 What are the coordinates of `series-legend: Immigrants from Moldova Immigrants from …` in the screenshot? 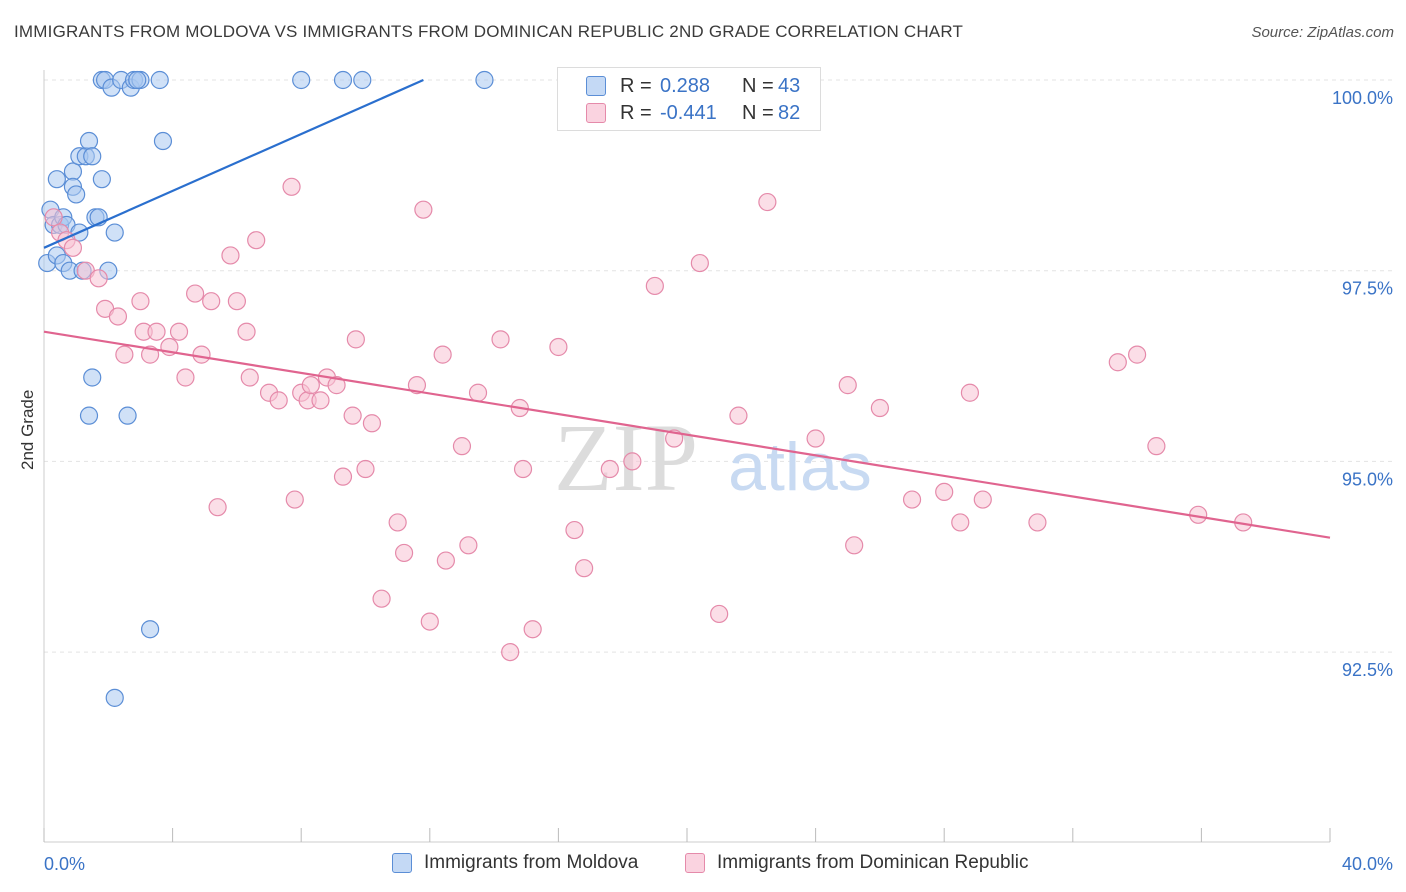 It's located at (703, 865).